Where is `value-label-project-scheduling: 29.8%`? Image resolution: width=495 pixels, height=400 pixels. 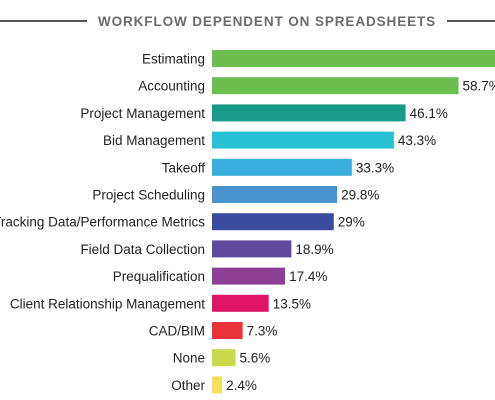
value-label-project-scheduling: 29.8% is located at coordinates (360, 195).